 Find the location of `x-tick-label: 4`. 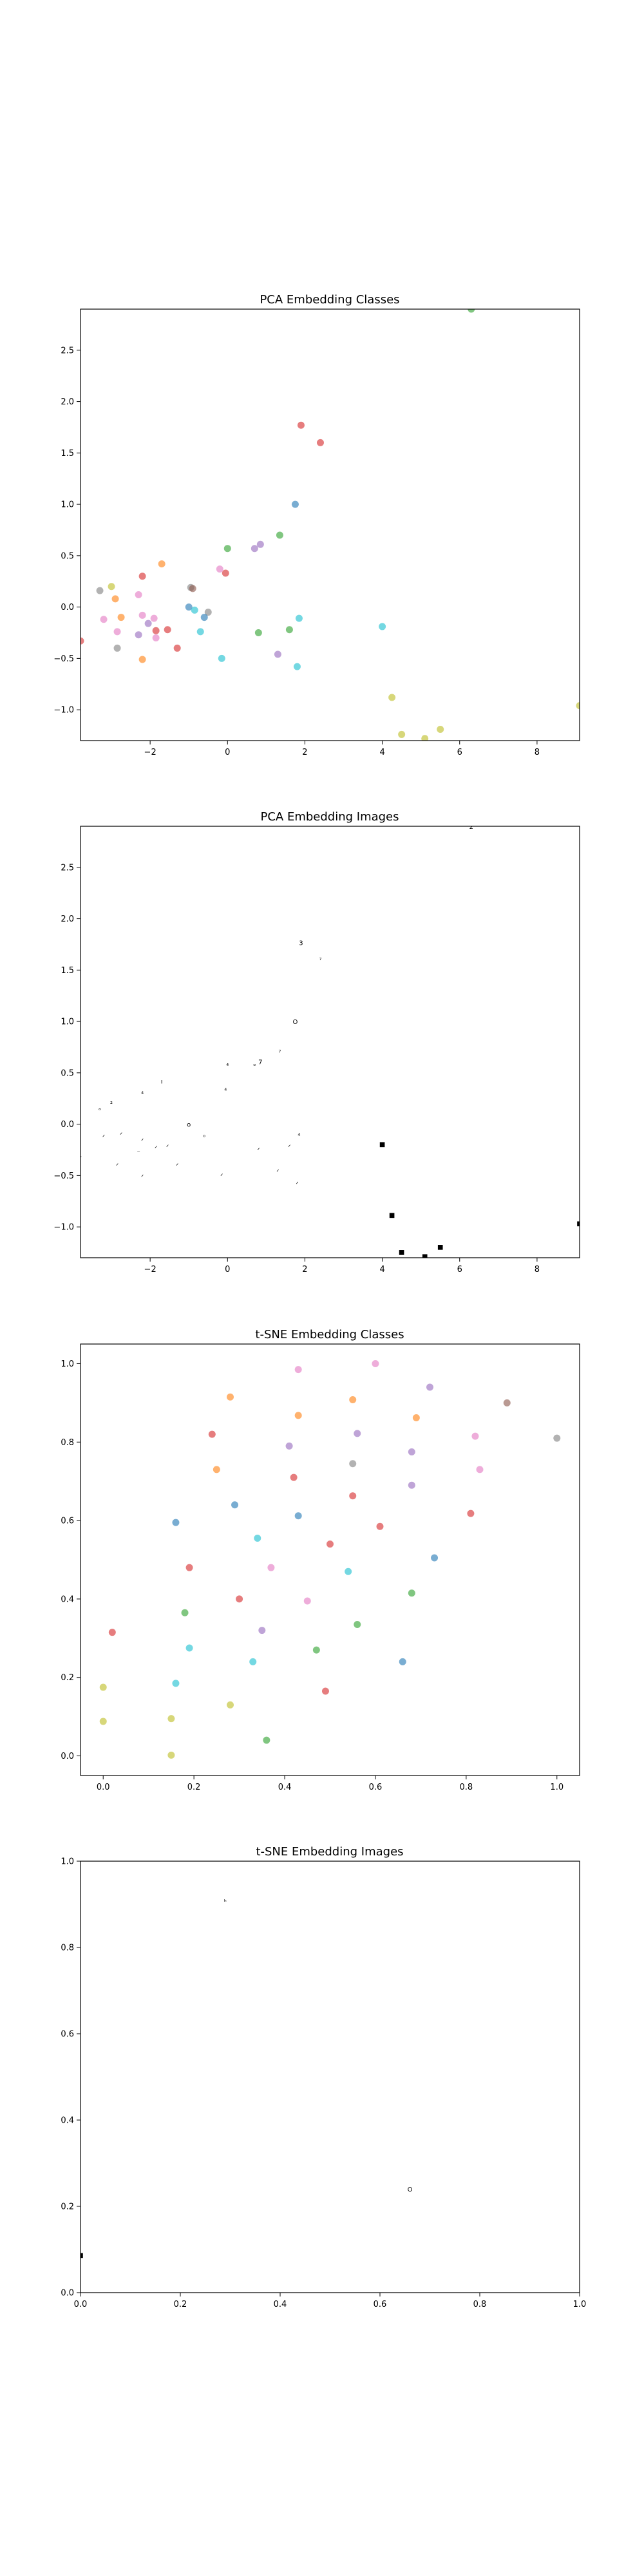

x-tick-label: 4 is located at coordinates (382, 1269).